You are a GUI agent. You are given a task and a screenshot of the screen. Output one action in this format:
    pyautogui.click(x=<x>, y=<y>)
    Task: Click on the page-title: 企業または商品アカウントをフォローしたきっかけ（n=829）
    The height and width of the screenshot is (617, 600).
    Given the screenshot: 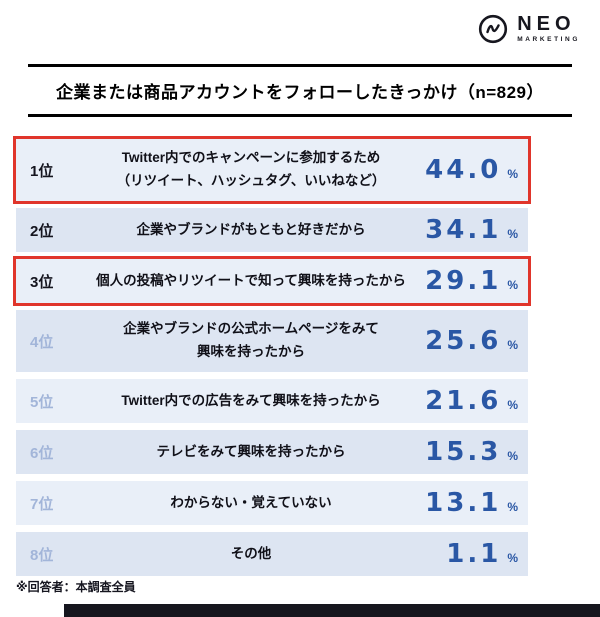 What is the action you would take?
    pyautogui.click(x=300, y=90)
    